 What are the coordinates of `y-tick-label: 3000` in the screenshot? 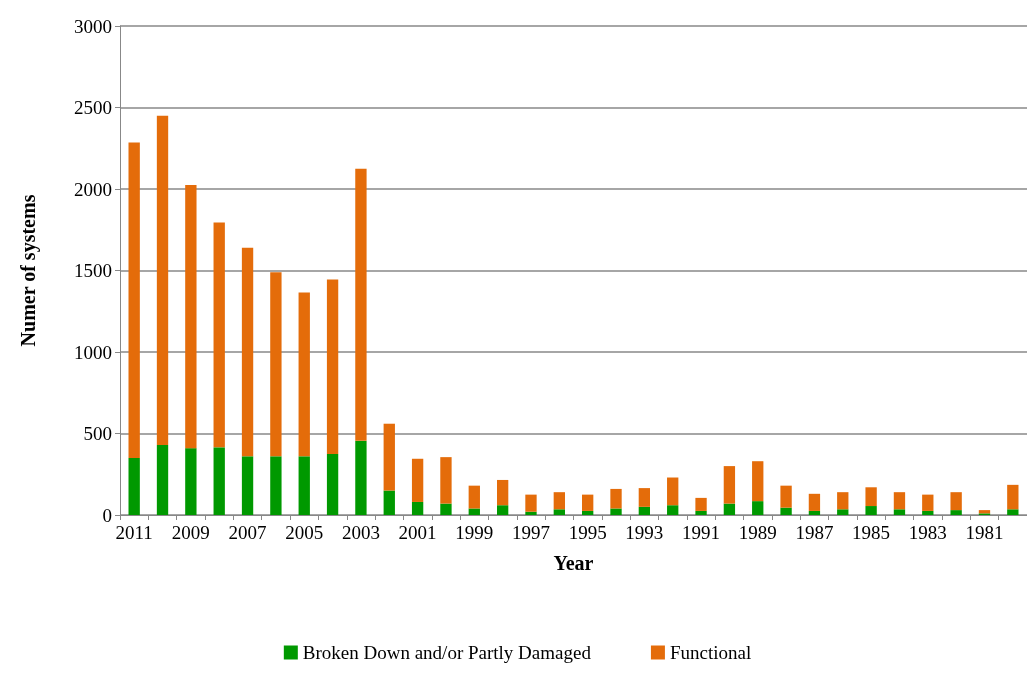 It's located at (93, 26).